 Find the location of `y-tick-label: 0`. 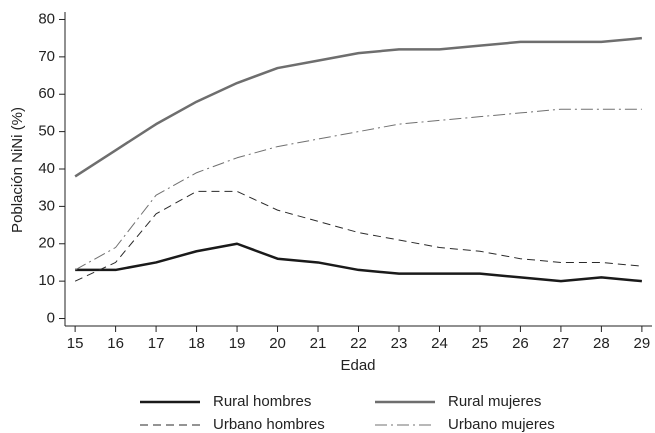

y-tick-label: 0 is located at coordinates (51, 317).